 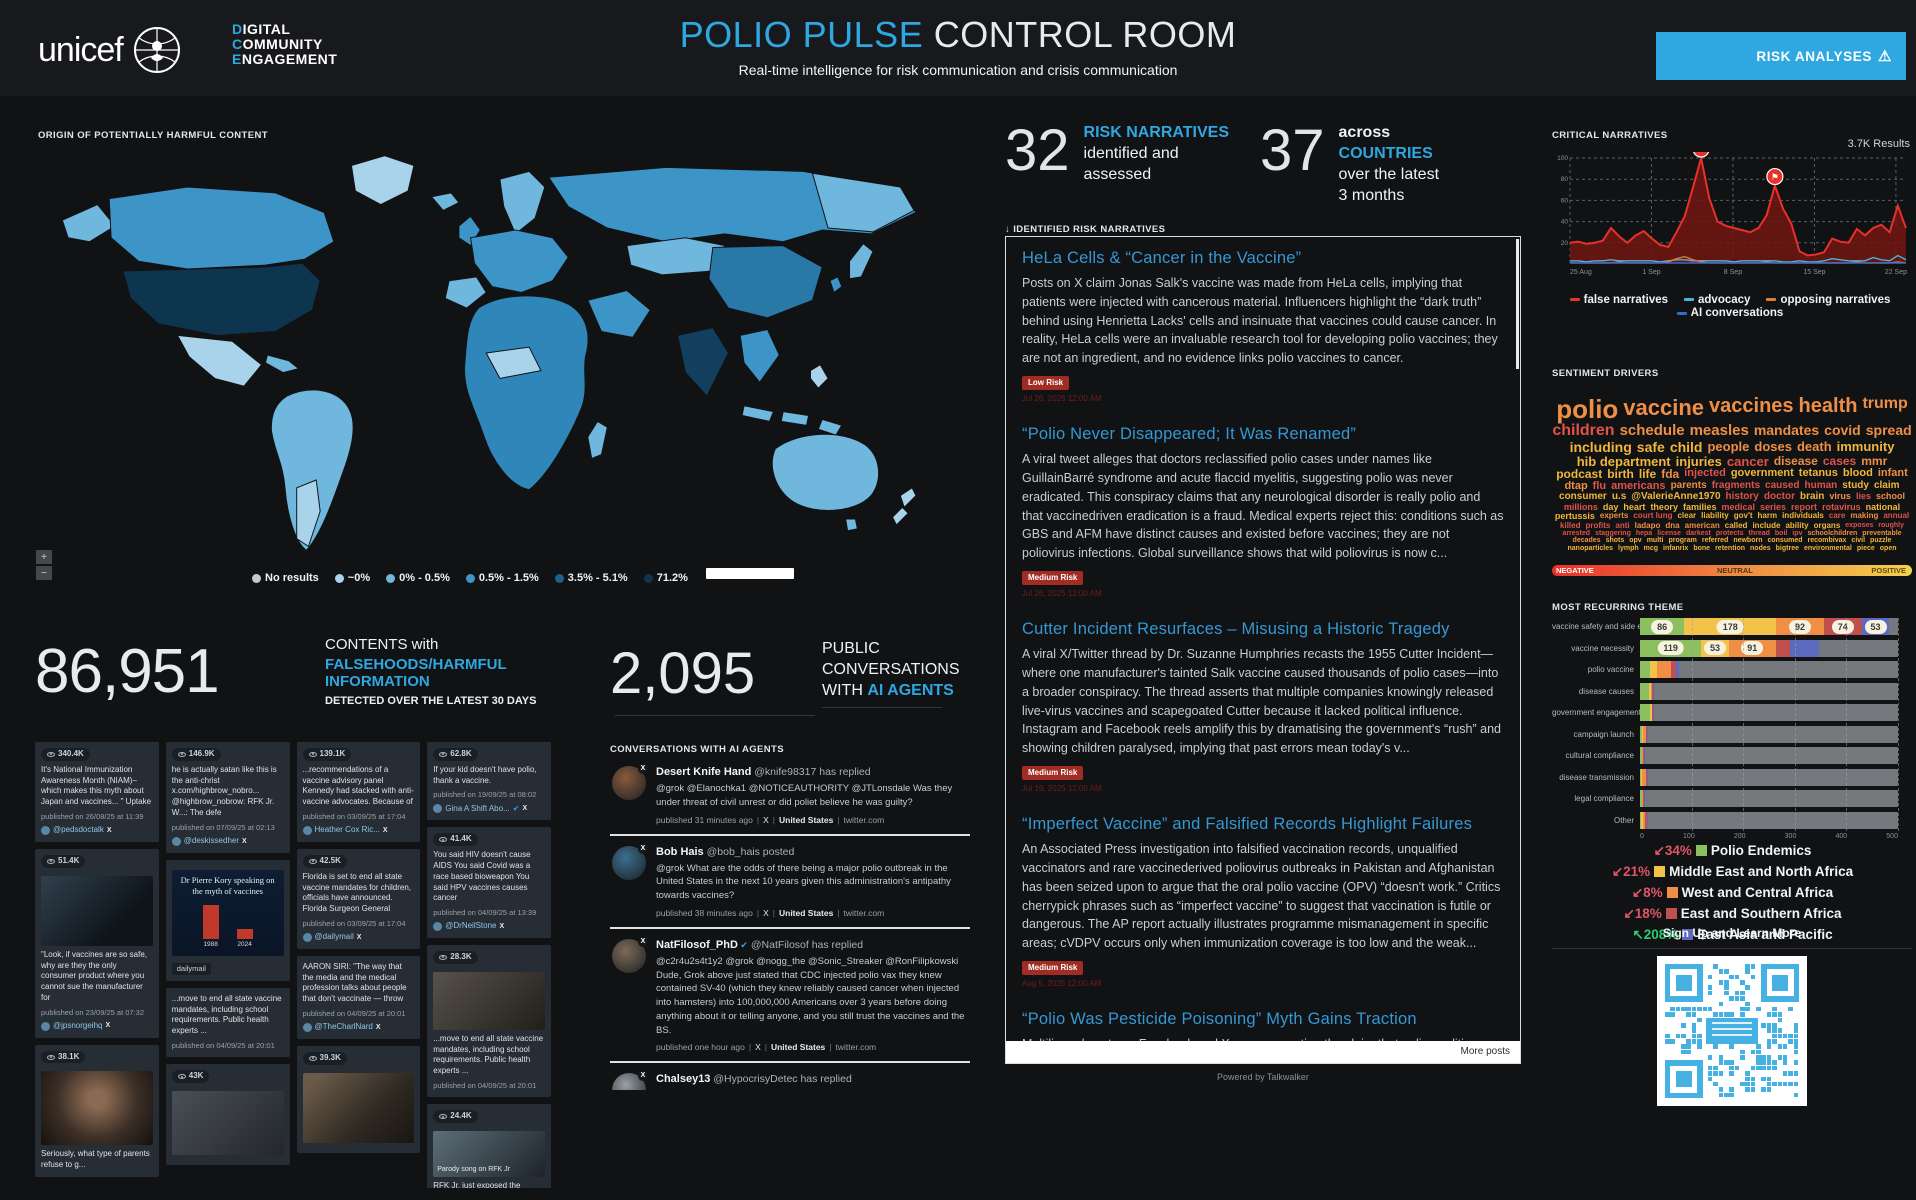 I want to click on cloud-word: thread, so click(x=1759, y=534).